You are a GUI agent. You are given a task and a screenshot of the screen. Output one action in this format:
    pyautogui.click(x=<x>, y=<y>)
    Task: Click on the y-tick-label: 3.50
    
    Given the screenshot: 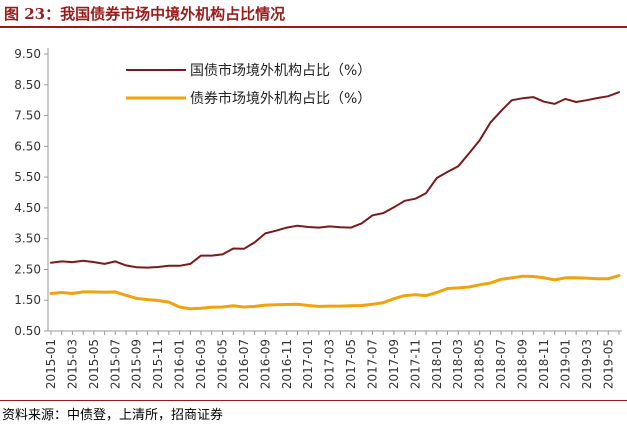 What is the action you would take?
    pyautogui.click(x=27, y=239)
    